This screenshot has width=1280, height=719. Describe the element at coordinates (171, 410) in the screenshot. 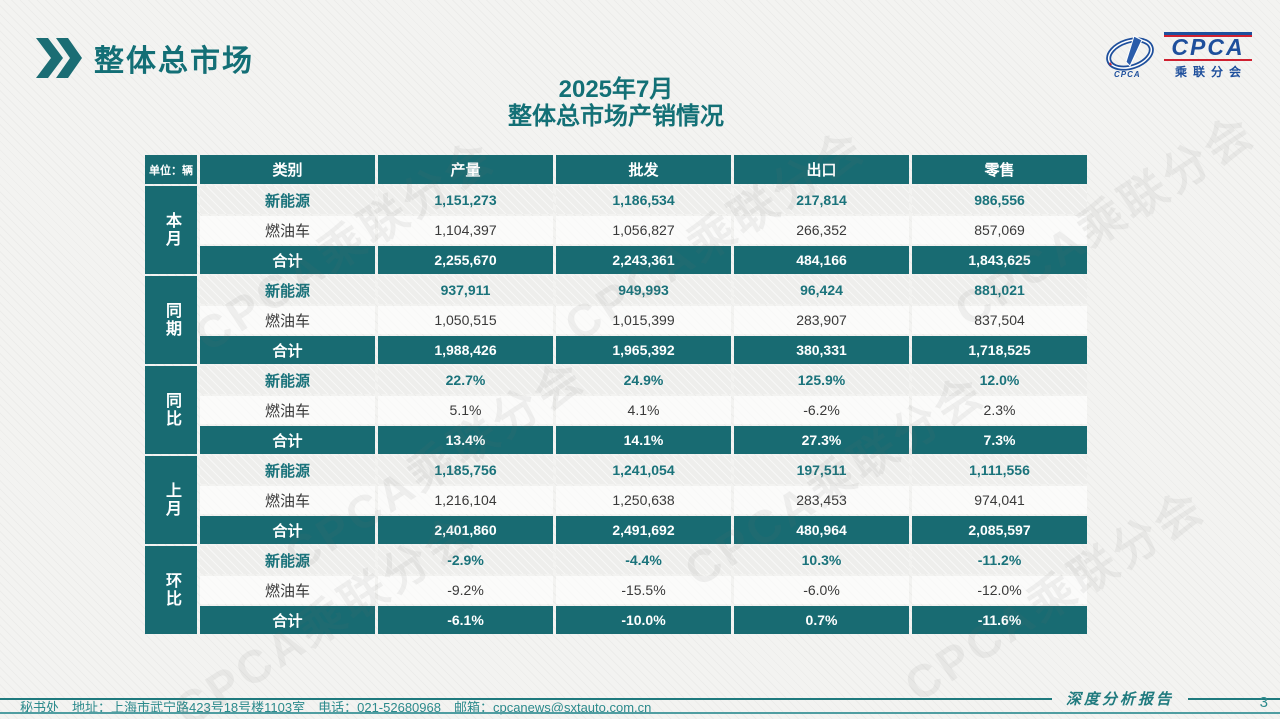

I see `row-group-label: 同比` at that location.